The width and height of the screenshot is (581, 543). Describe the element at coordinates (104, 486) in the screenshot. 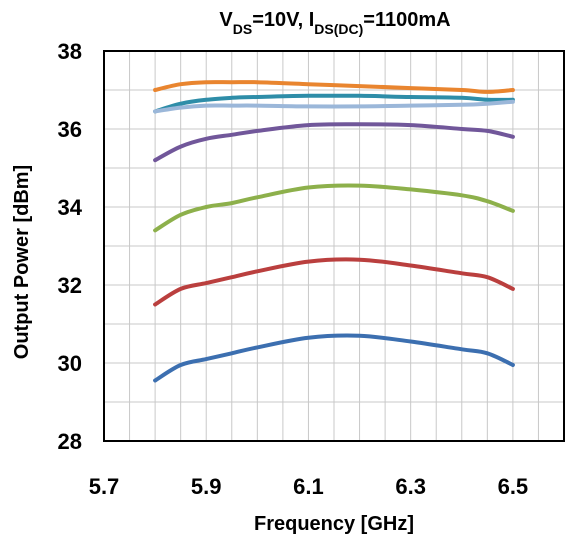

I see `x-tick-label: 5.7` at that location.